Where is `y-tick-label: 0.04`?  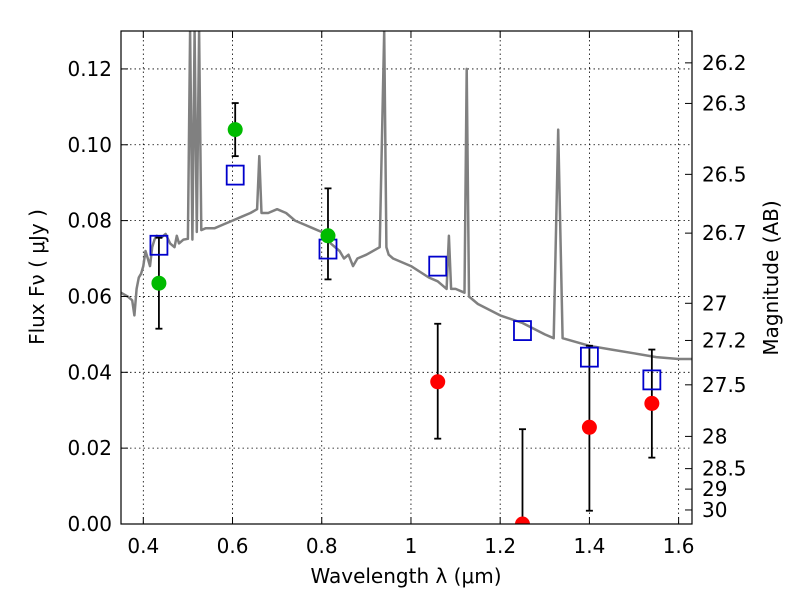
y-tick-label: 0.04 is located at coordinates (89, 372).